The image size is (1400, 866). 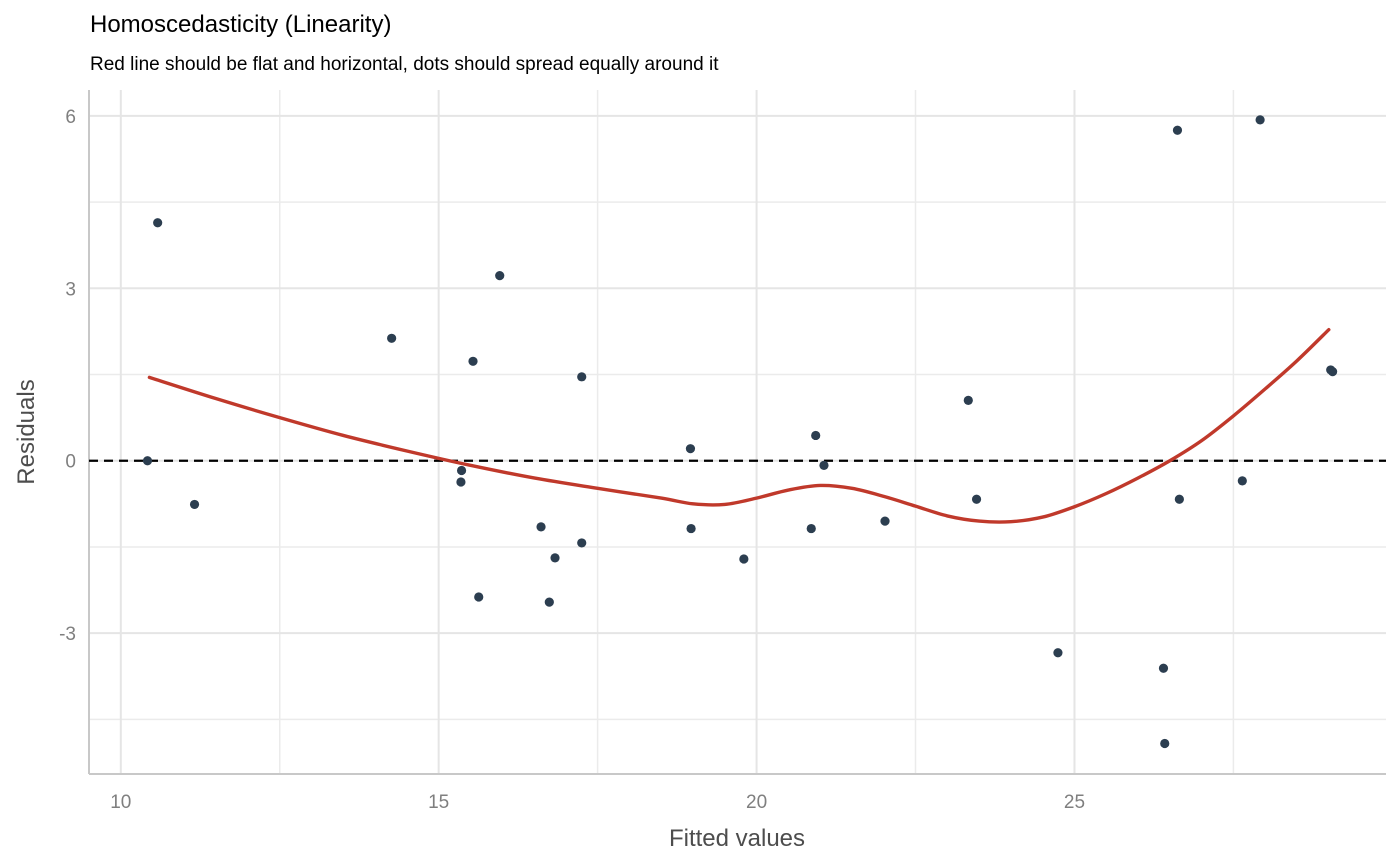 I want to click on y-axis-title: Residuals, so click(x=26, y=431).